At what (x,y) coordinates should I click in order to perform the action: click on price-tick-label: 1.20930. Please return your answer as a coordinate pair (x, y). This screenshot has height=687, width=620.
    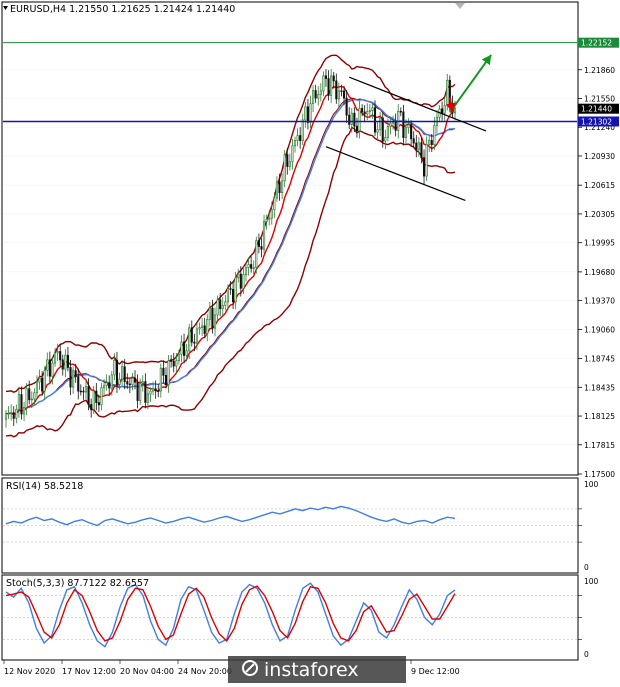
    Looking at the image, I should click on (599, 156).